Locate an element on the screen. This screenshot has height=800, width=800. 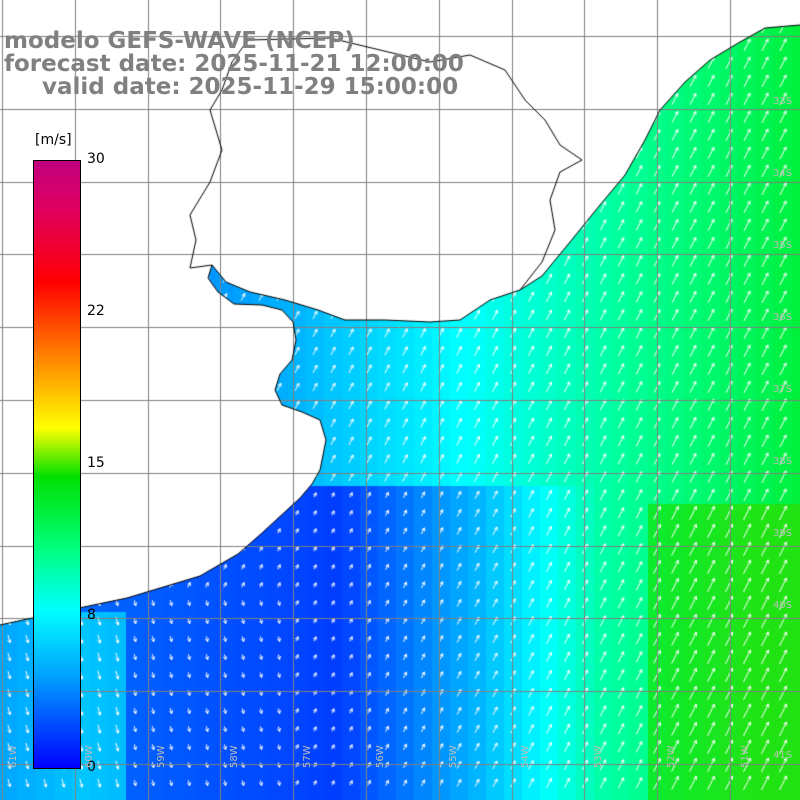
colorbar-tick-0: 0 is located at coordinates (91, 767).